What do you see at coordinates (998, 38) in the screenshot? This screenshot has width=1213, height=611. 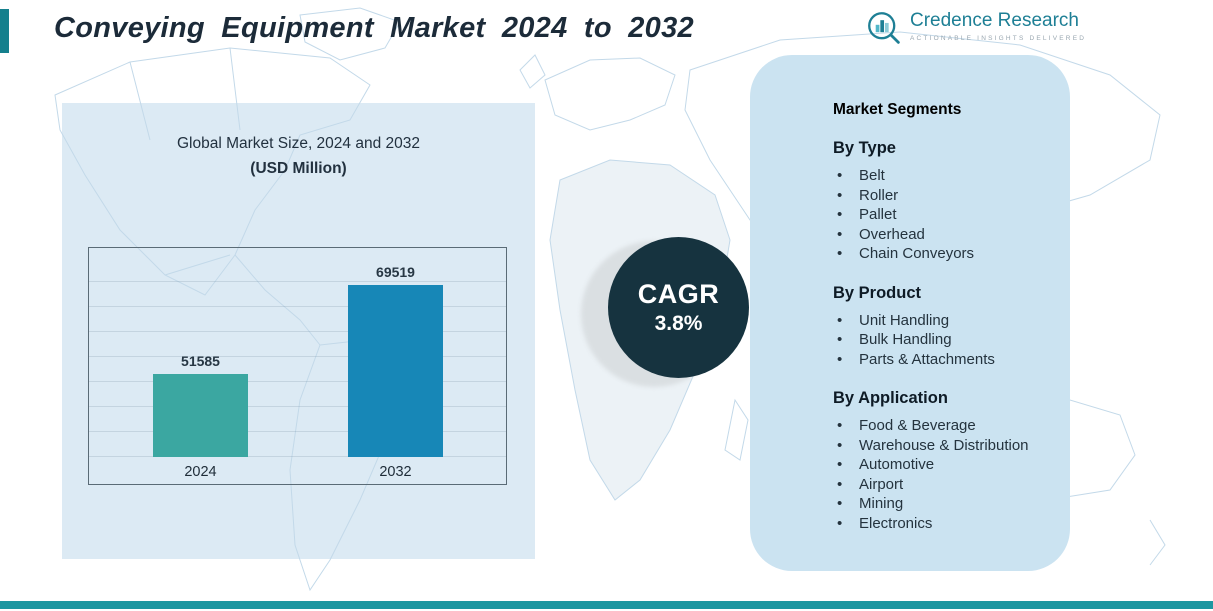 I see `brand-tagline: Actionable Insights Delivered` at bounding box center [998, 38].